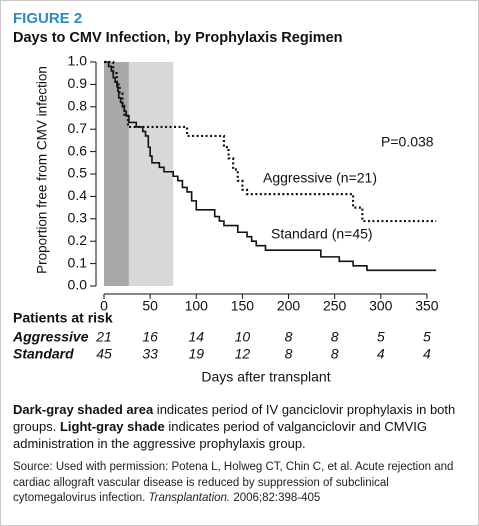 This screenshot has height=526, width=479. What do you see at coordinates (150, 306) in the screenshot?
I see `x-tick-label: 50` at bounding box center [150, 306].